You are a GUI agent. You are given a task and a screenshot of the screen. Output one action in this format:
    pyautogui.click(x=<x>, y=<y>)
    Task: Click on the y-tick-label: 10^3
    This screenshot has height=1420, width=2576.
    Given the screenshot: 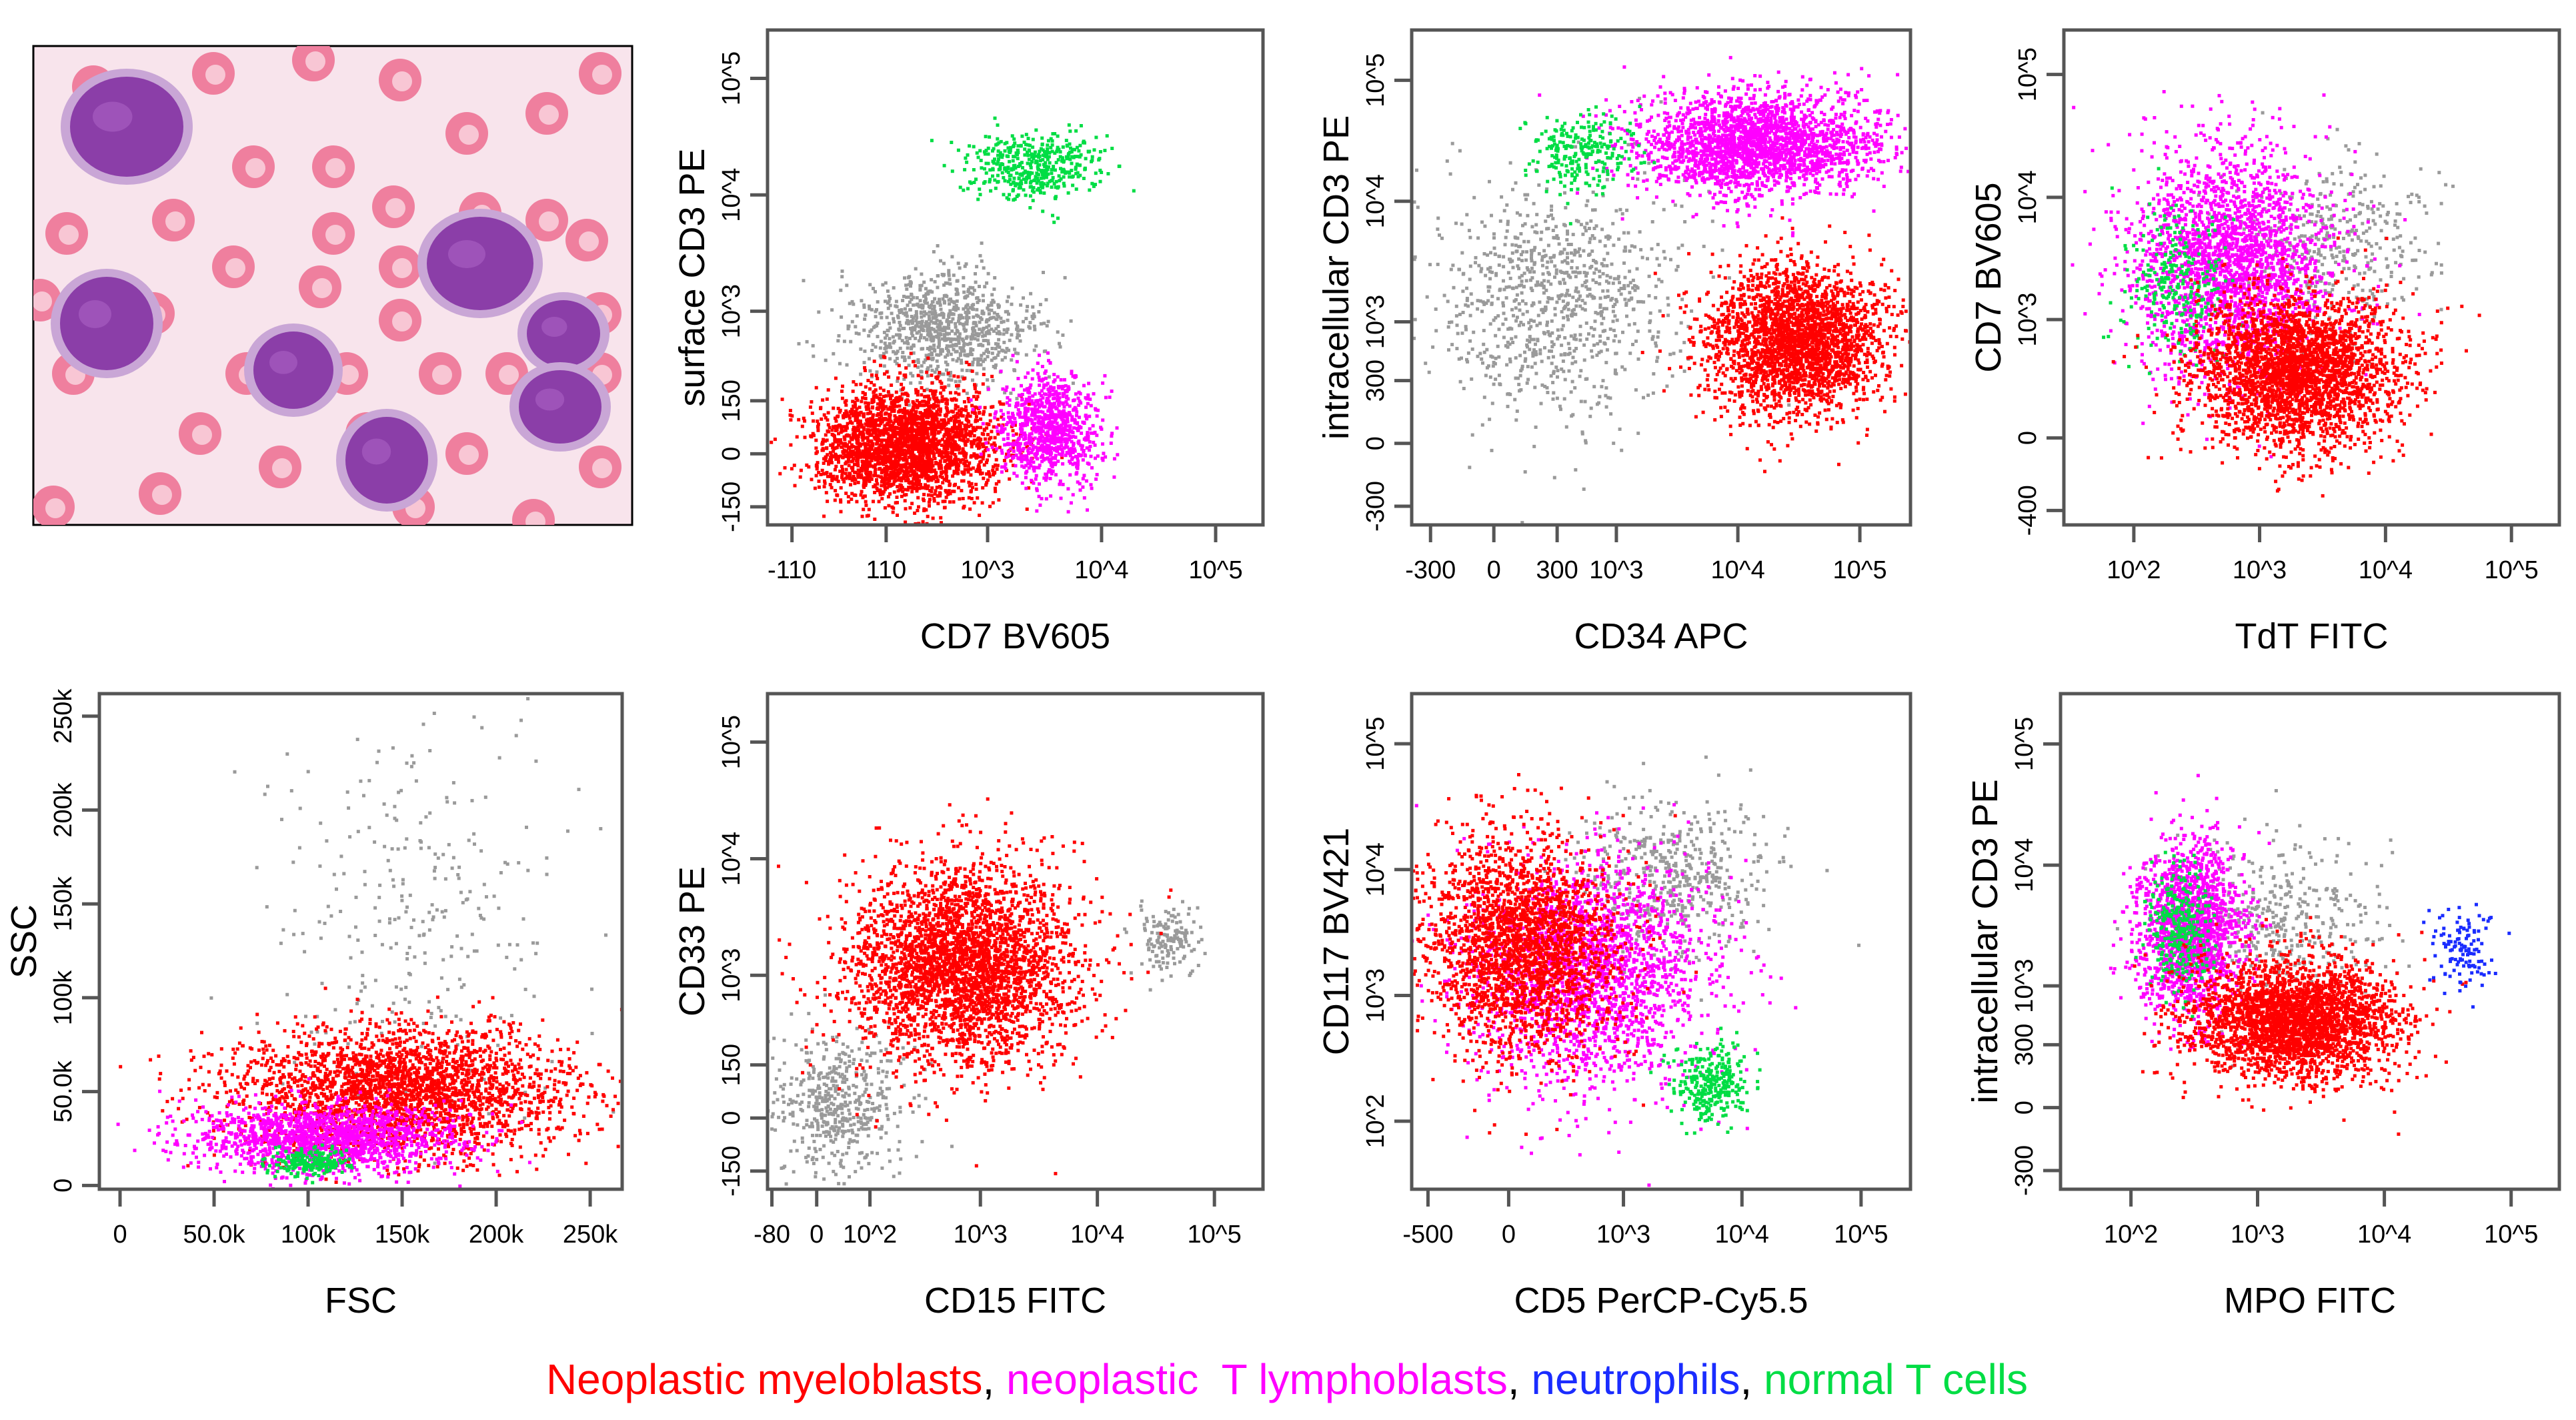 What is the action you would take?
    pyautogui.click(x=732, y=311)
    